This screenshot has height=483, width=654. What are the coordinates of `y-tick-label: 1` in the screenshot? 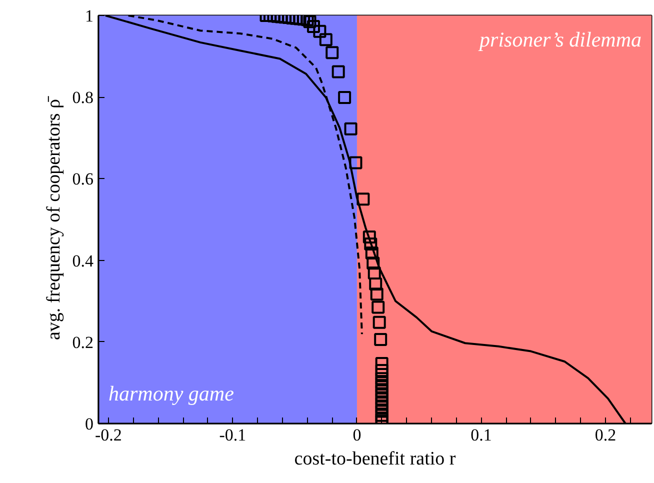 It's located at (89, 16).